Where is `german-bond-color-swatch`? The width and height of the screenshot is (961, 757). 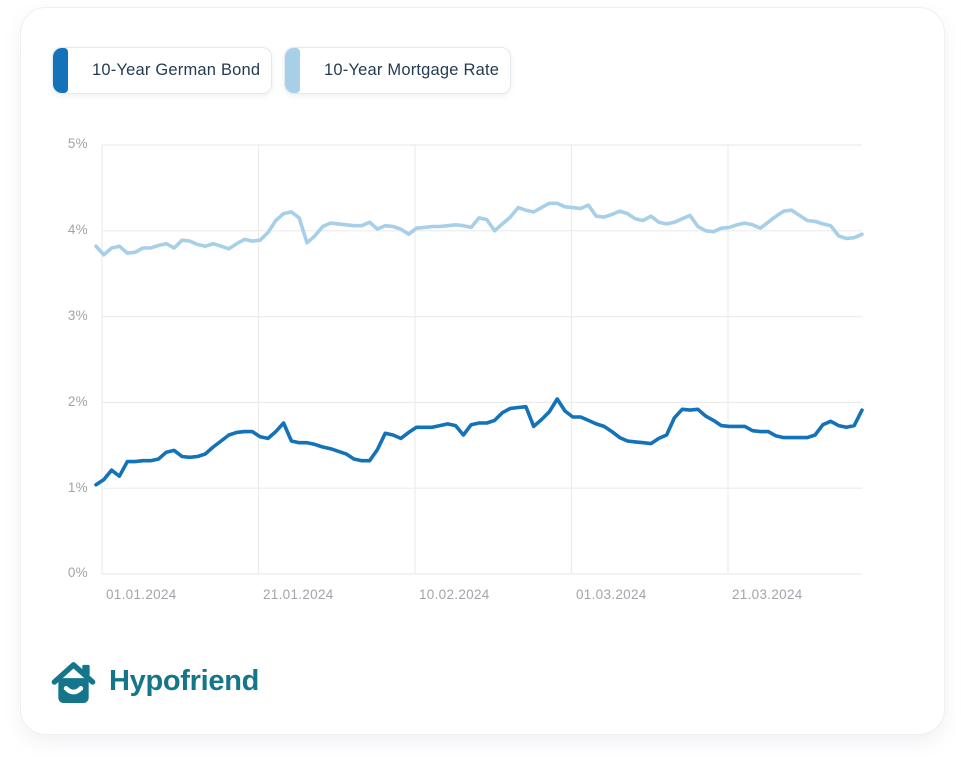 german-bond-color-swatch is located at coordinates (60, 70).